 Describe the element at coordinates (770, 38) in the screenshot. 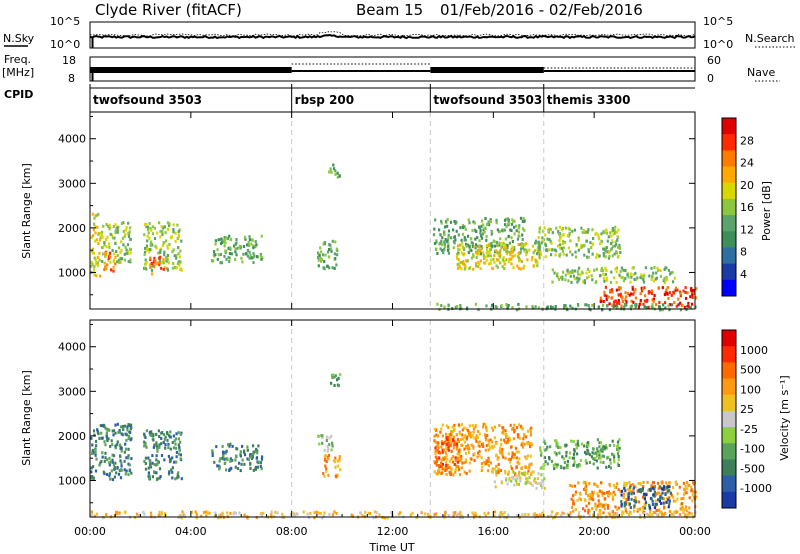

I see `nsearch-label: N.Search` at that location.